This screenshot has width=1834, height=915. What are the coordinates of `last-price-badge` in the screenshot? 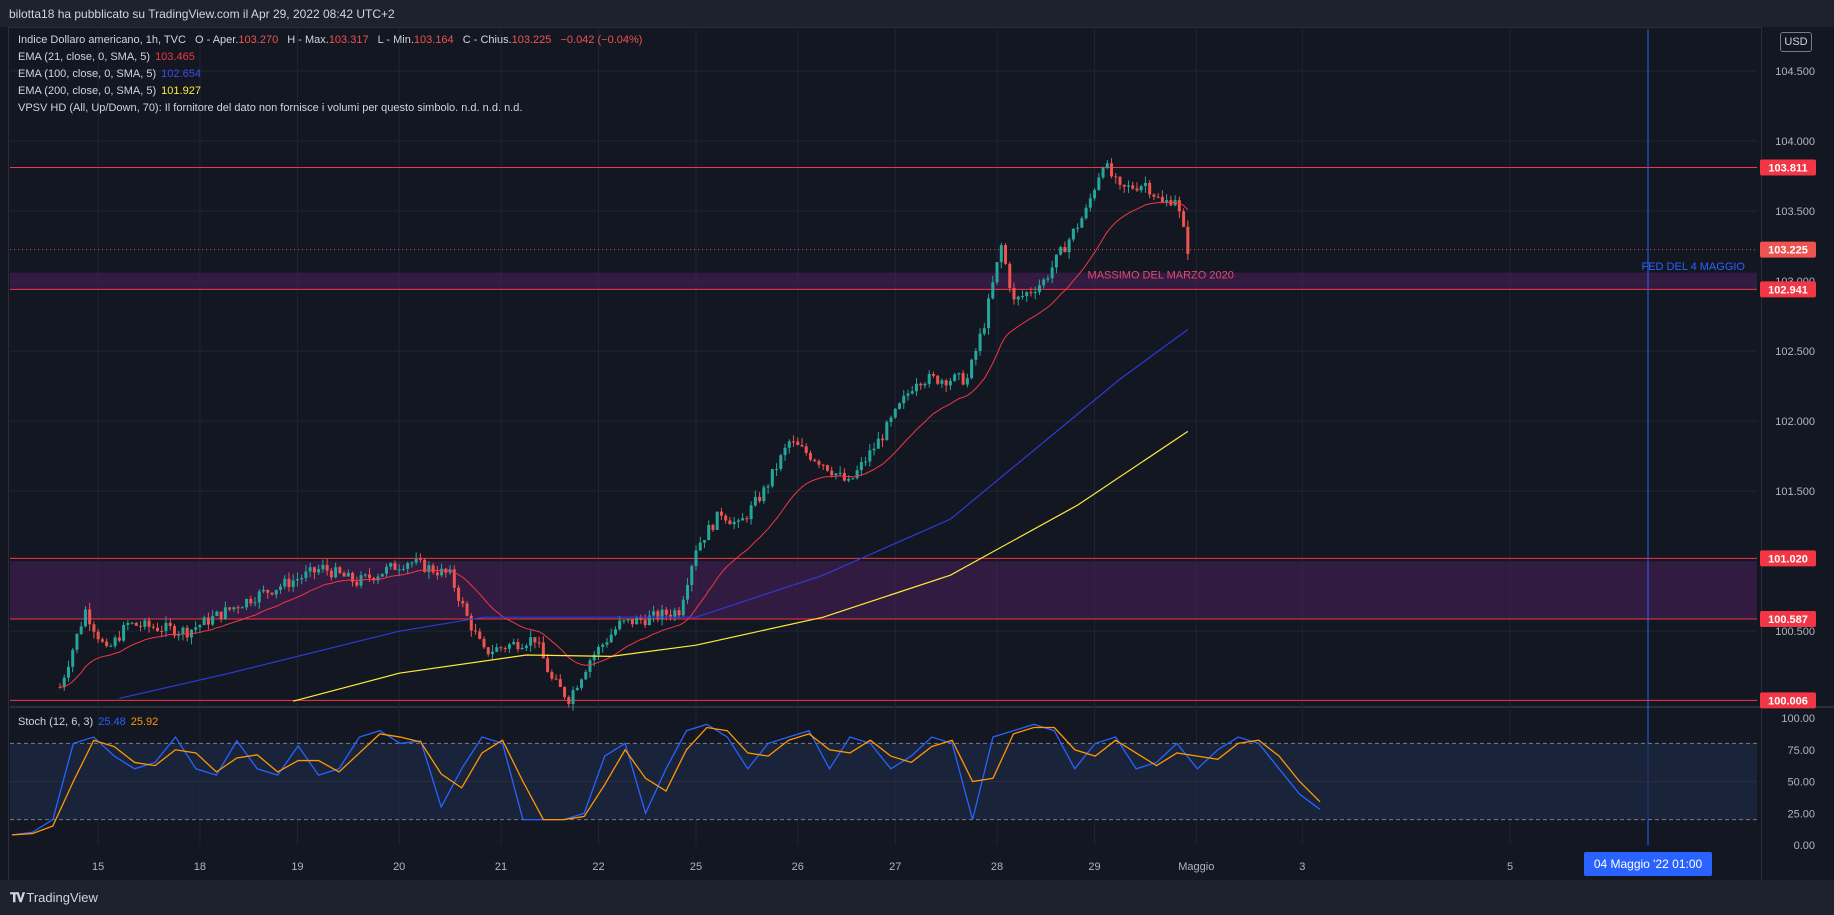 It's located at (1788, 249).